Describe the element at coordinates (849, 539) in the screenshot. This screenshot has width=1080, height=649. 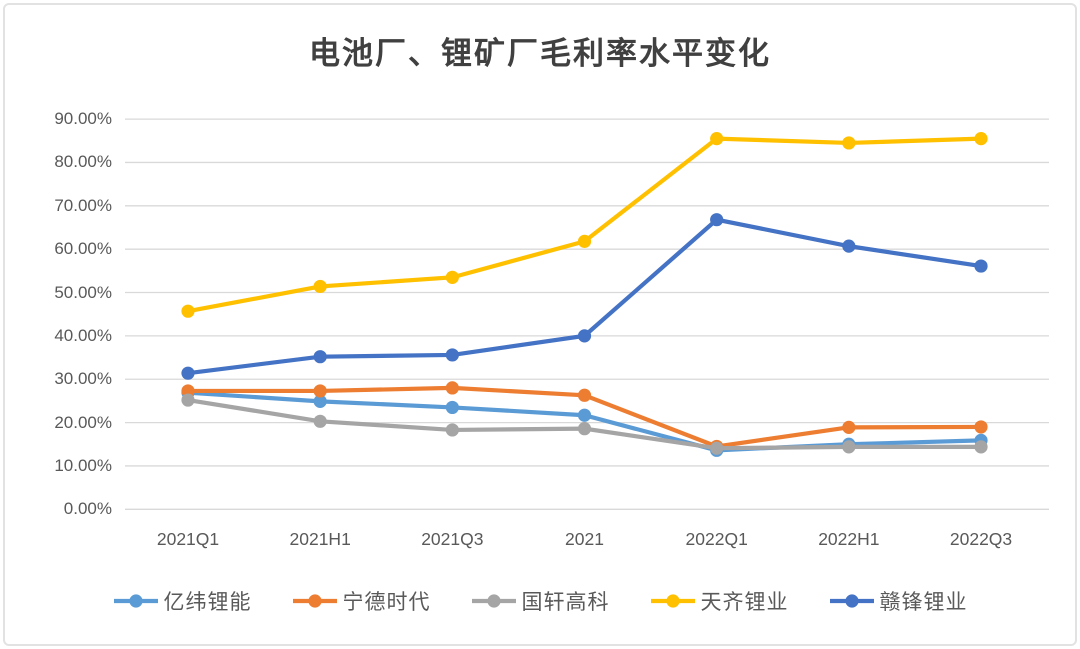
I see `x-tick-label: 2022H1` at that location.